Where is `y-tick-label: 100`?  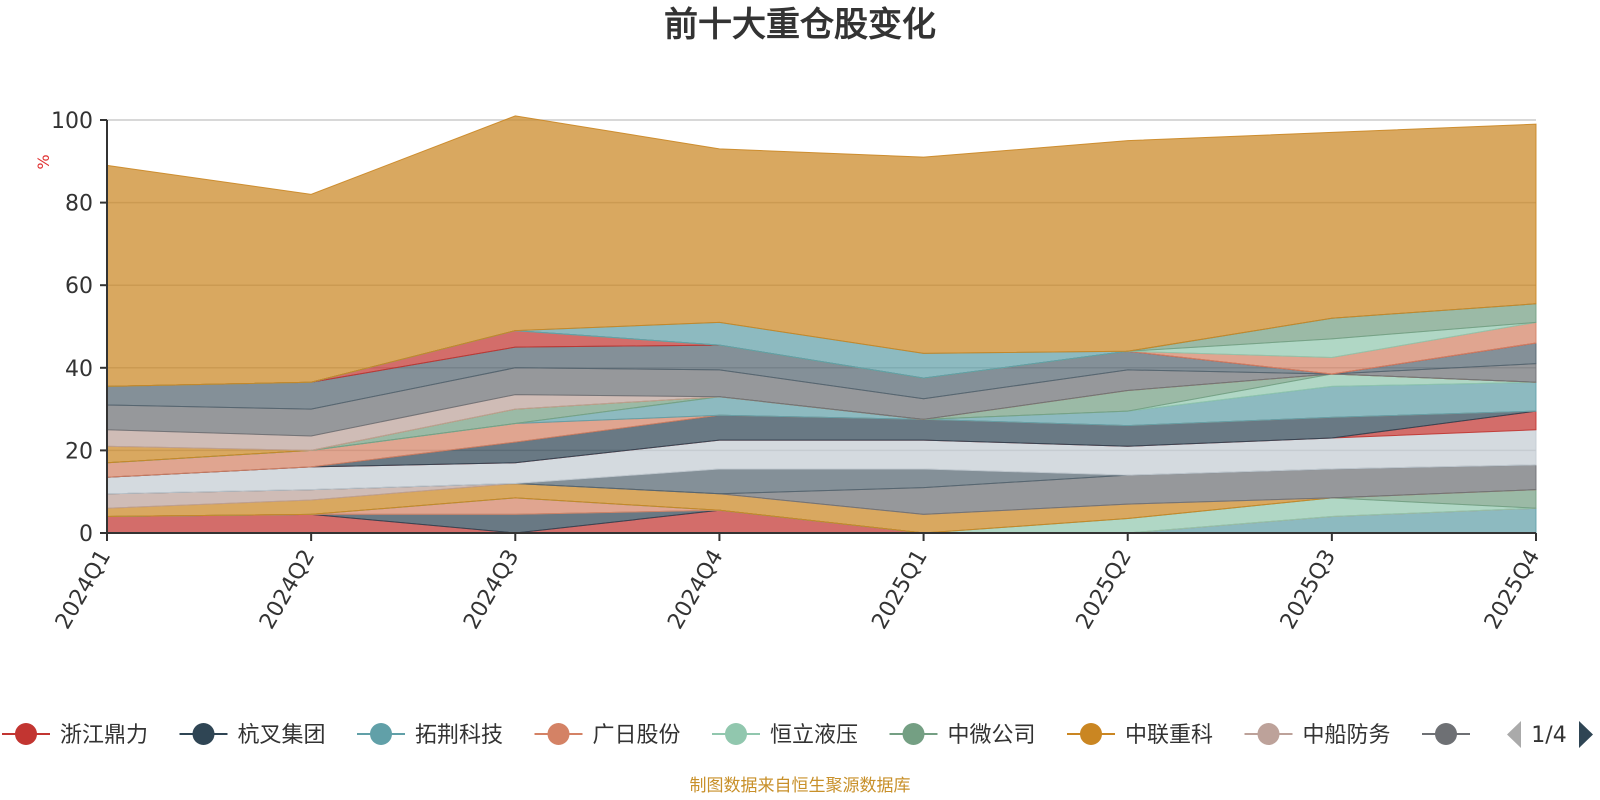 y-tick-label: 100 is located at coordinates (72, 121).